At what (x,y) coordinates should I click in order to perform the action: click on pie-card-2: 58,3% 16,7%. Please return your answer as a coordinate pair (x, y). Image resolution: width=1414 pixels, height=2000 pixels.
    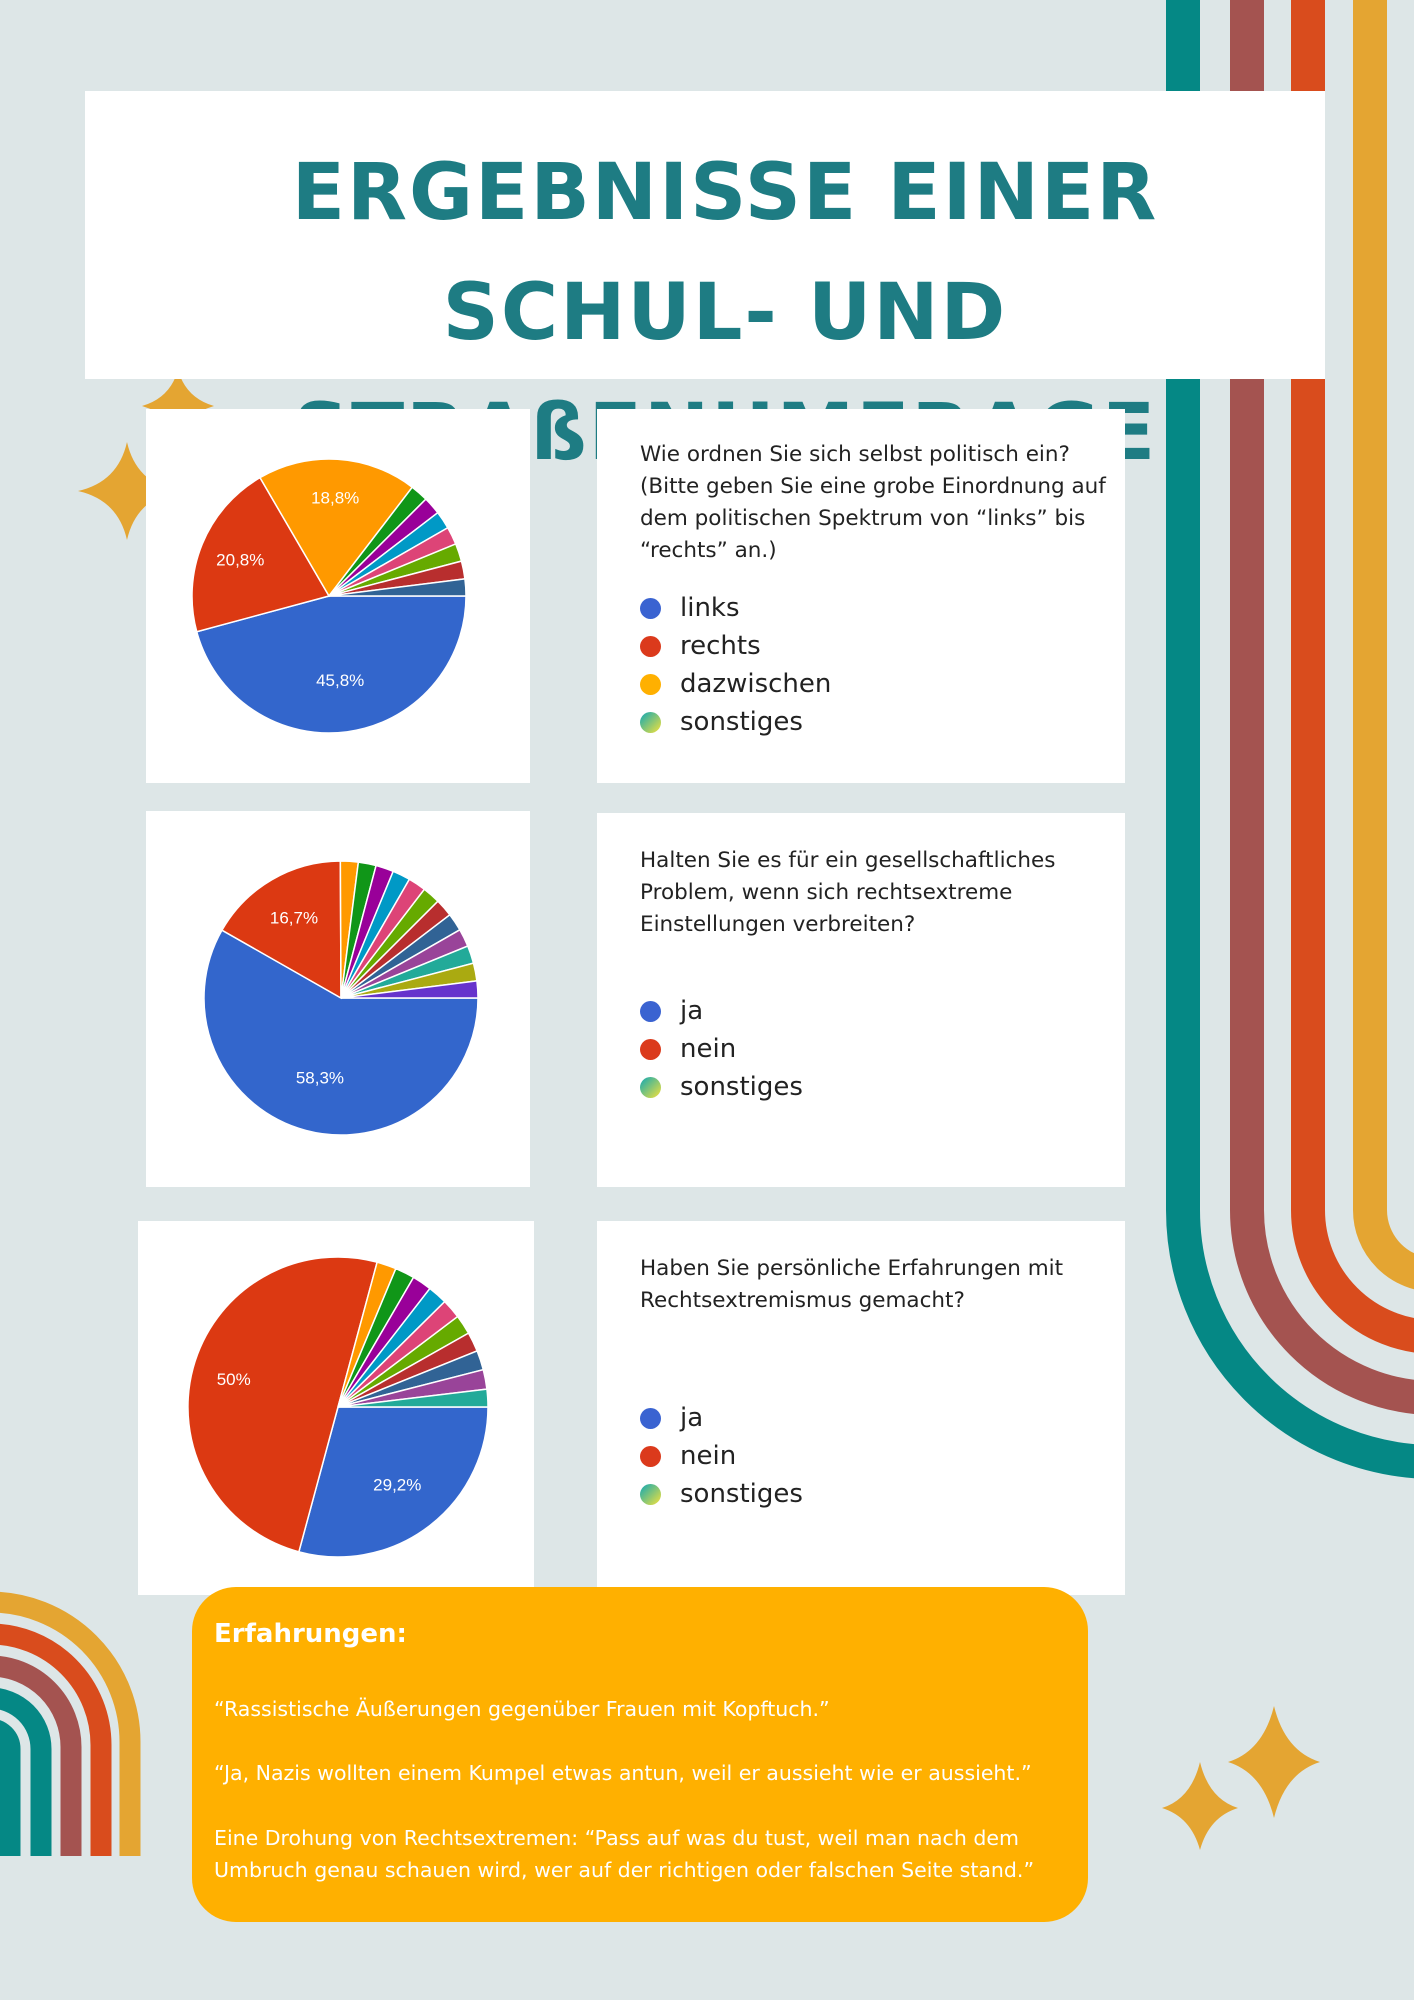
    Looking at the image, I should click on (338, 999).